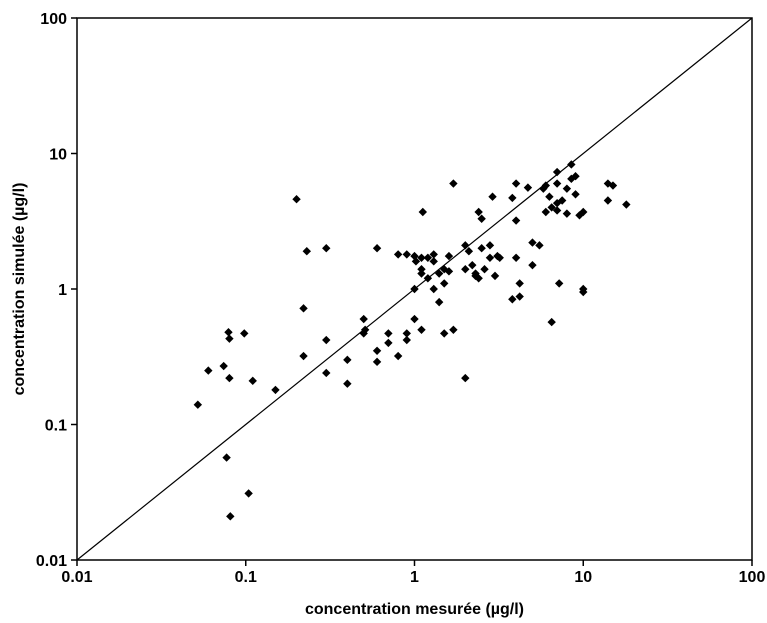  I want to click on x-tick-label: 10, so click(583, 577).